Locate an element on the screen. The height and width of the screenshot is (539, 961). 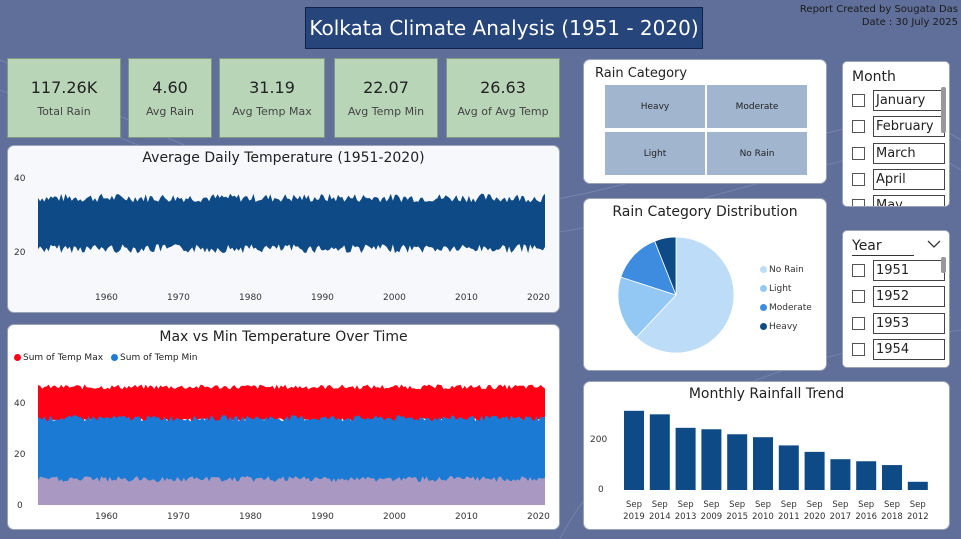
x-tick: 2020 is located at coordinates (538, 517).